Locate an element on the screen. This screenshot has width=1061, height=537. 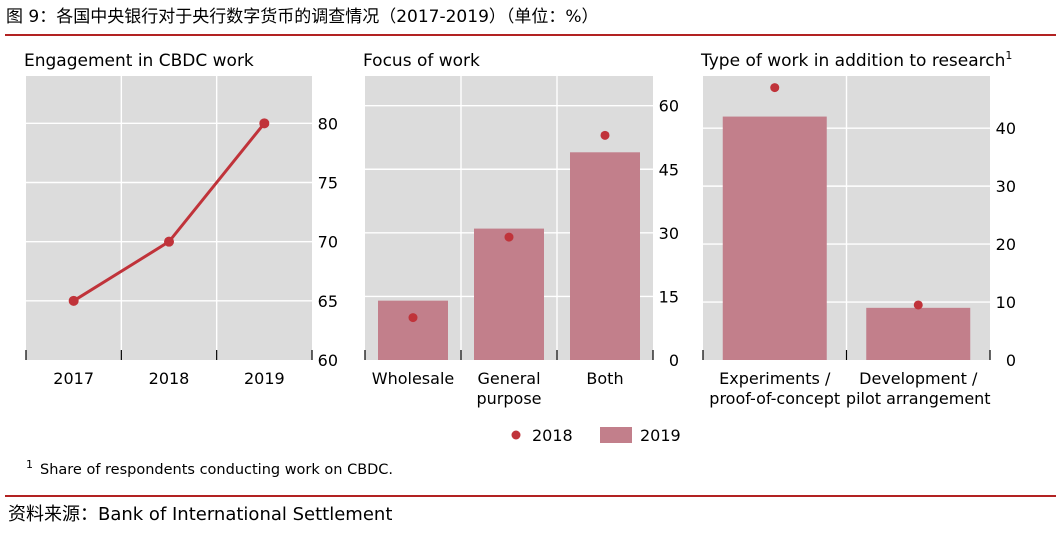
type-of-work-y-tick-label: 0 is located at coordinates (1011, 360).